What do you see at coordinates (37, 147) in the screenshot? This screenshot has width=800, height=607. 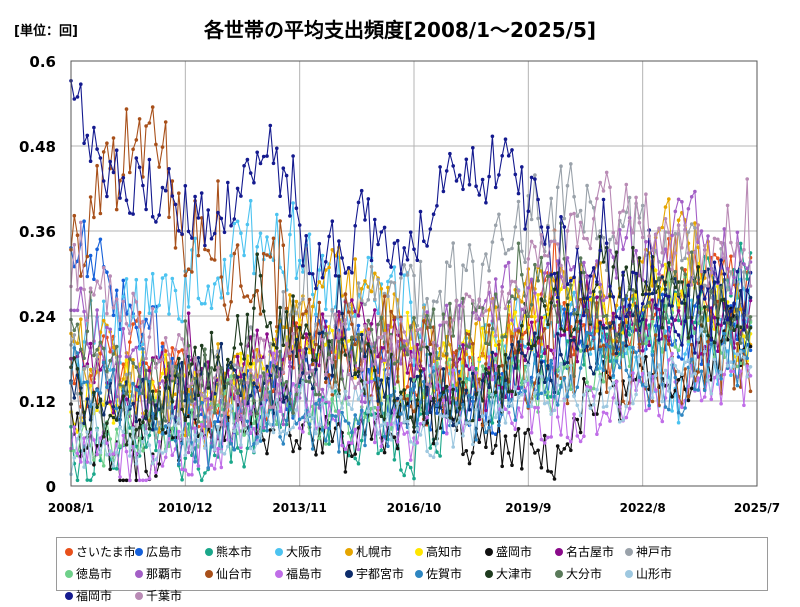 I see `y-tick-label: 0.48` at bounding box center [37, 147].